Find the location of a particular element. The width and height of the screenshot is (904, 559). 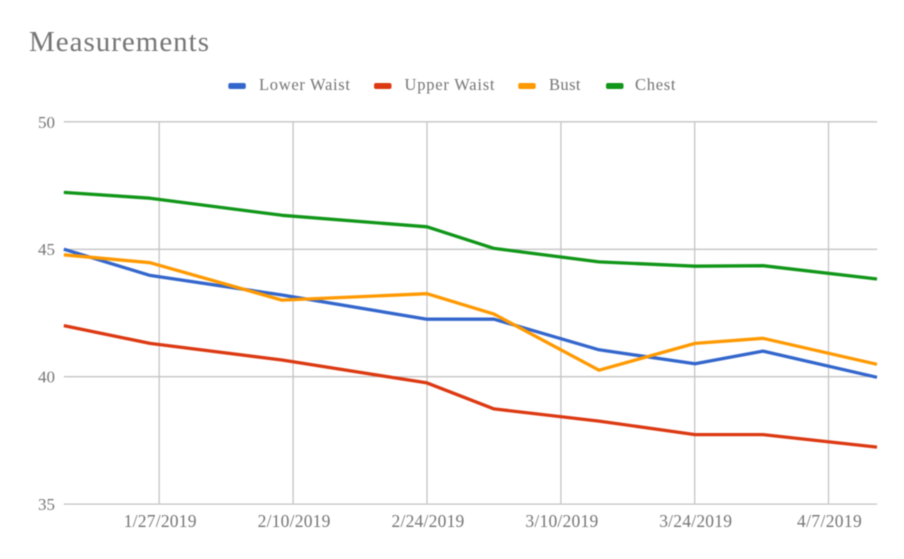

svg-text: 4/7/2019 is located at coordinates (829, 521).